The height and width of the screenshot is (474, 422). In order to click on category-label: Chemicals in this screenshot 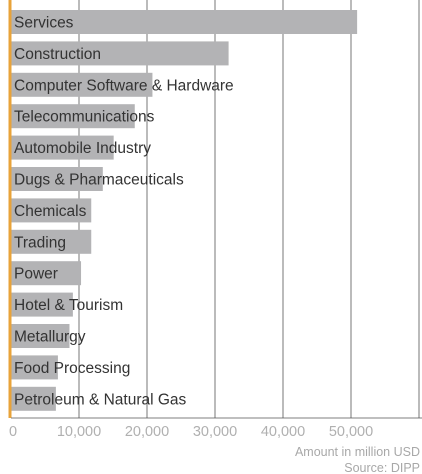, I will do `click(50, 211)`.